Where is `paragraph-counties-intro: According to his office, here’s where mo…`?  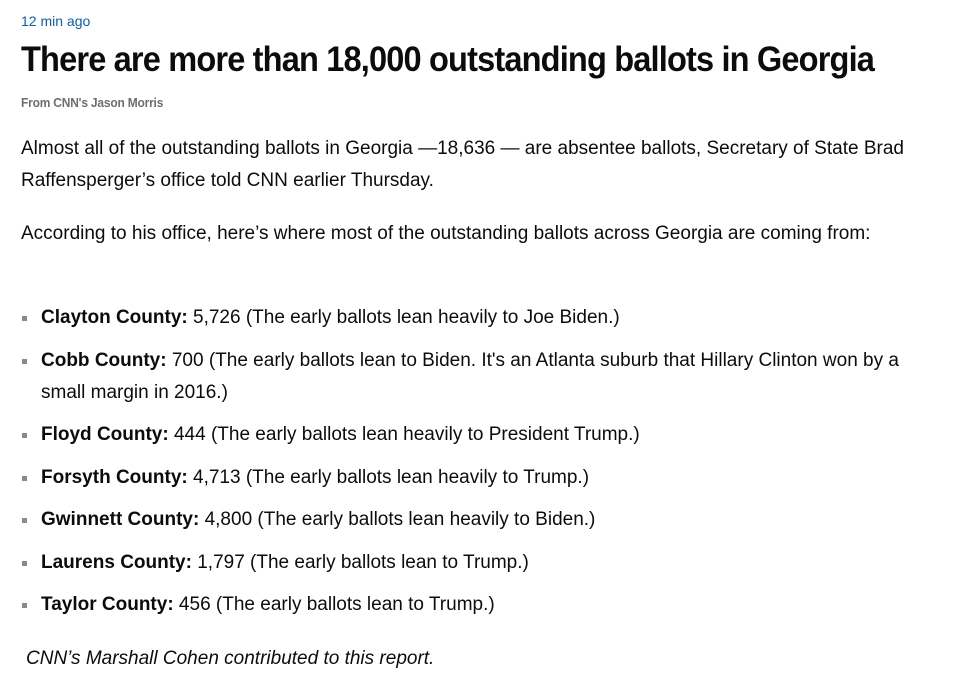
paragraph-counties-intro: According to his office, here’s where mo… is located at coordinates (446, 233).